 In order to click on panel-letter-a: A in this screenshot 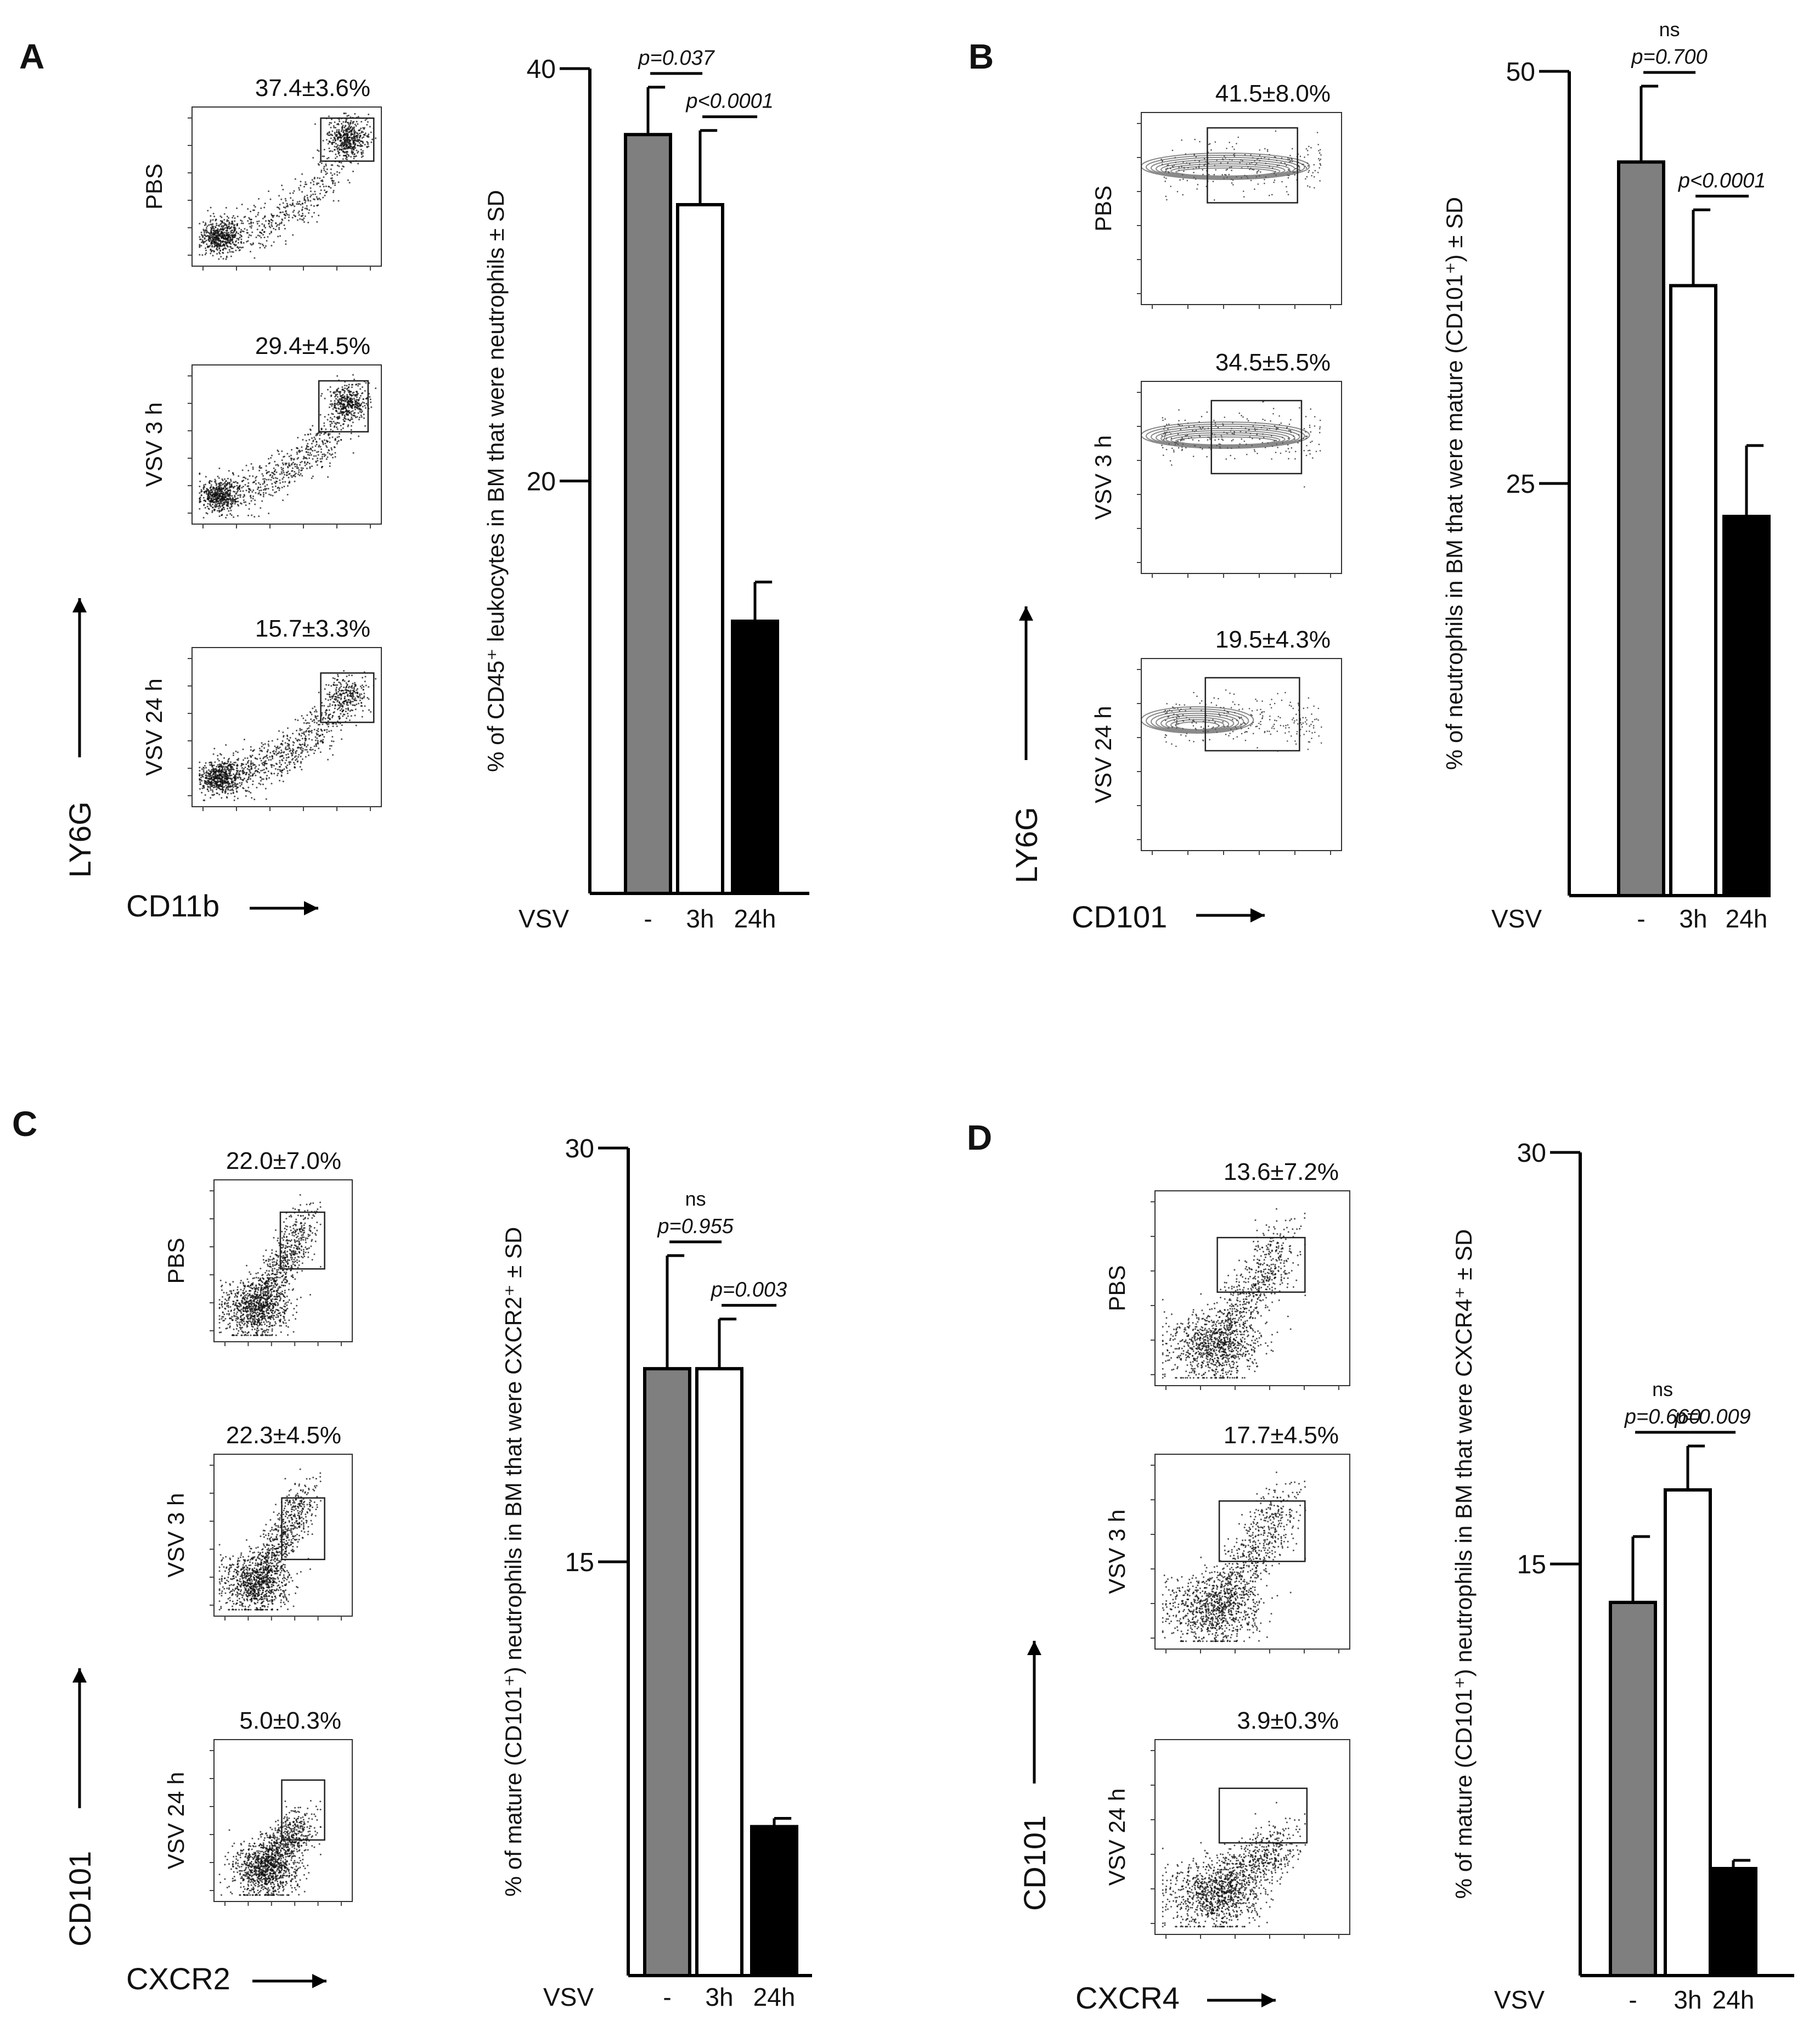, I will do `click(31, 56)`.